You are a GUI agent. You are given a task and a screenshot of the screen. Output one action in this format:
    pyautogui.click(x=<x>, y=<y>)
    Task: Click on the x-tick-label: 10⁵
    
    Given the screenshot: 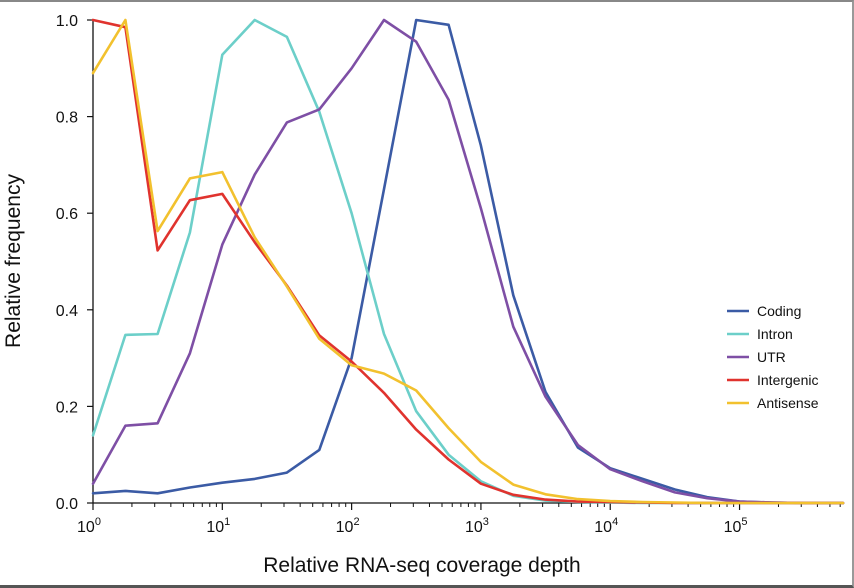 What is the action you would take?
    pyautogui.click(x=736, y=526)
    